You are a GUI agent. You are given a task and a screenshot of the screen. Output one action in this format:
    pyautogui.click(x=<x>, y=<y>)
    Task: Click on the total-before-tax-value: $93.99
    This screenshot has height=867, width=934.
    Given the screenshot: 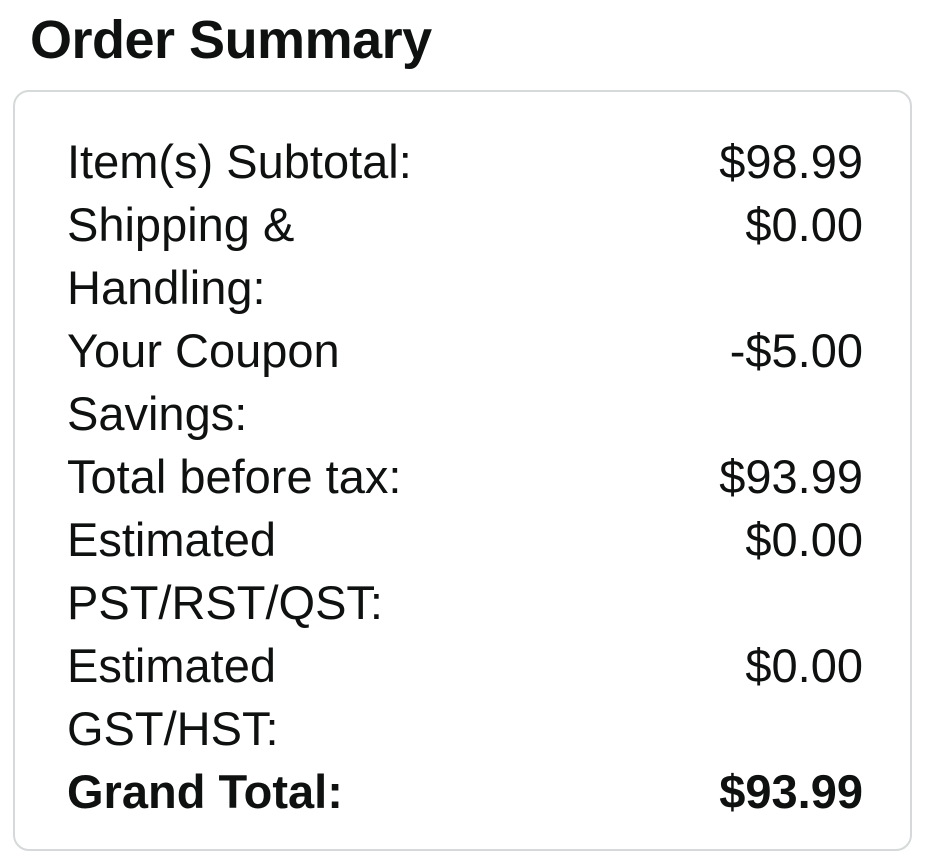 What is the action you would take?
    pyautogui.click(x=791, y=476)
    